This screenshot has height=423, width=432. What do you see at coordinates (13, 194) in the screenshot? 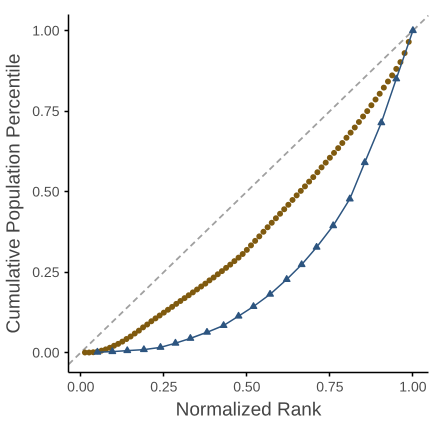
I see `y-axis-title: Cumulative Population Percentile` at bounding box center [13, 194].